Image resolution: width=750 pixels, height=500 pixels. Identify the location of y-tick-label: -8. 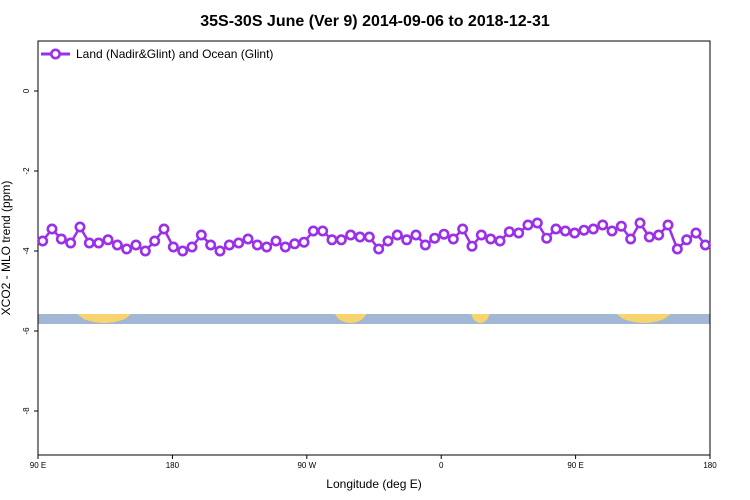
(26, 411).